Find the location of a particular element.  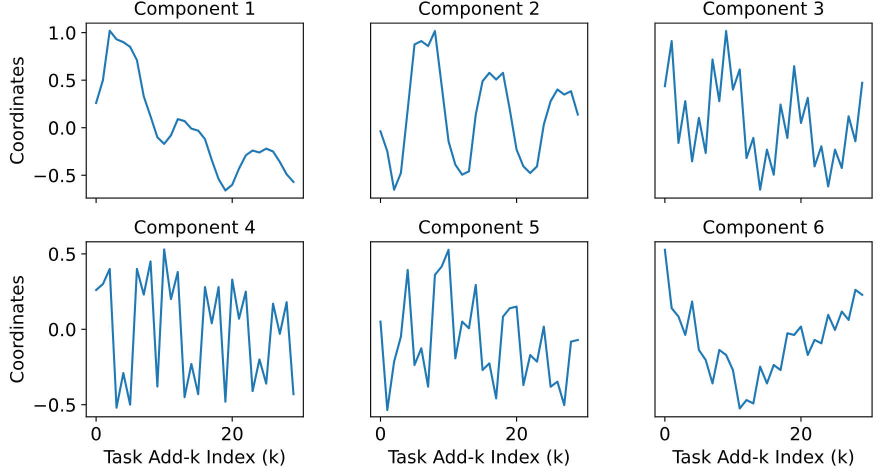

chart-title: Component 1 is located at coordinates (194, 10).